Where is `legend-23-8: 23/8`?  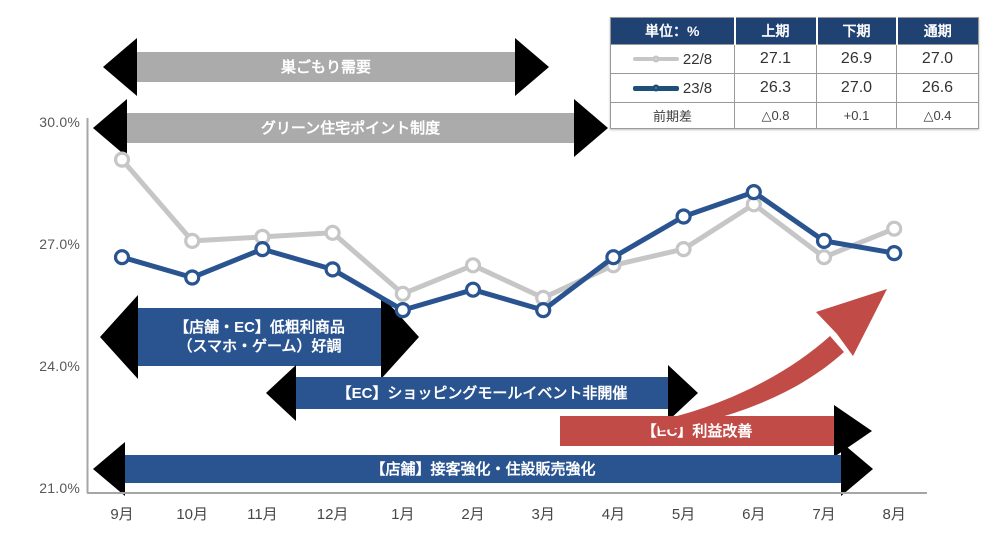 legend-23-8: 23/8 is located at coordinates (672, 88).